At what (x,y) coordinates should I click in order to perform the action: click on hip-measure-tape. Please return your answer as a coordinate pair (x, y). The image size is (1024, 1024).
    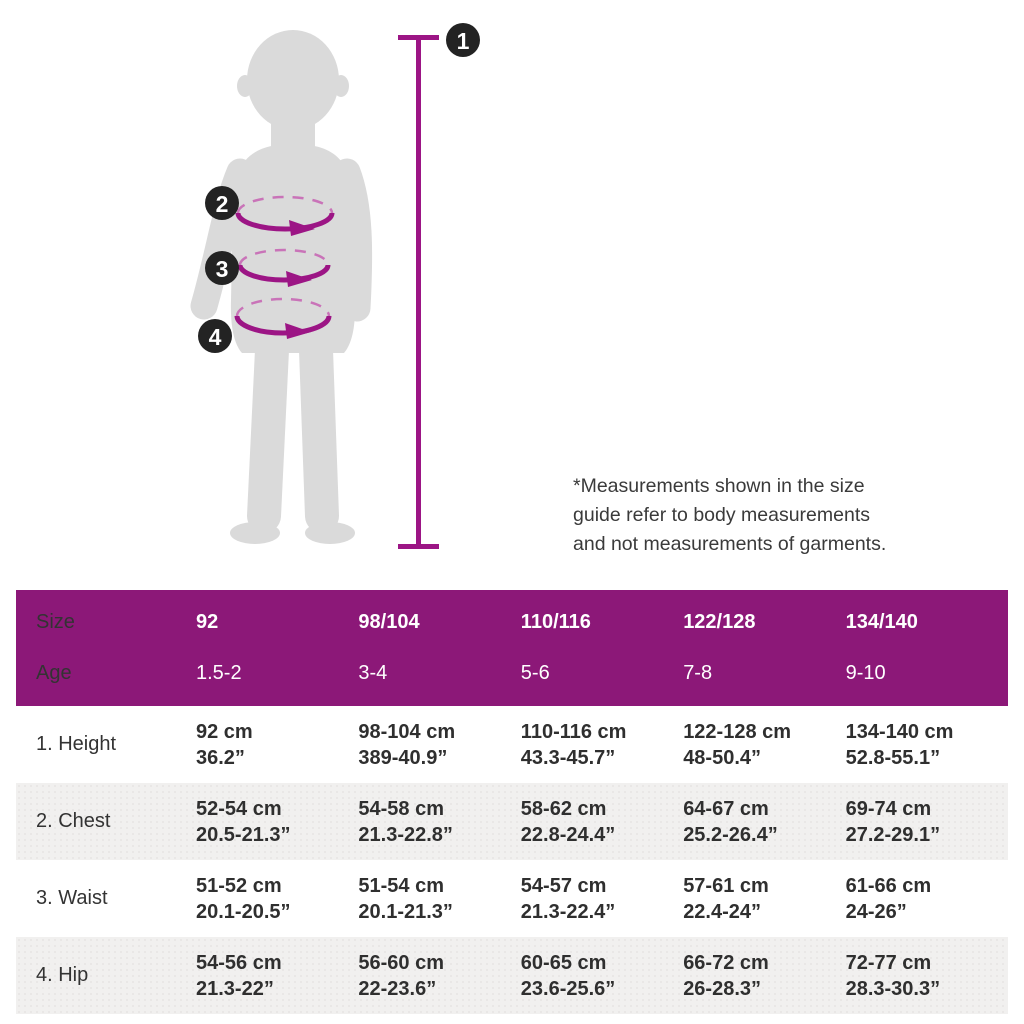
    Looking at the image, I should click on (283, 318).